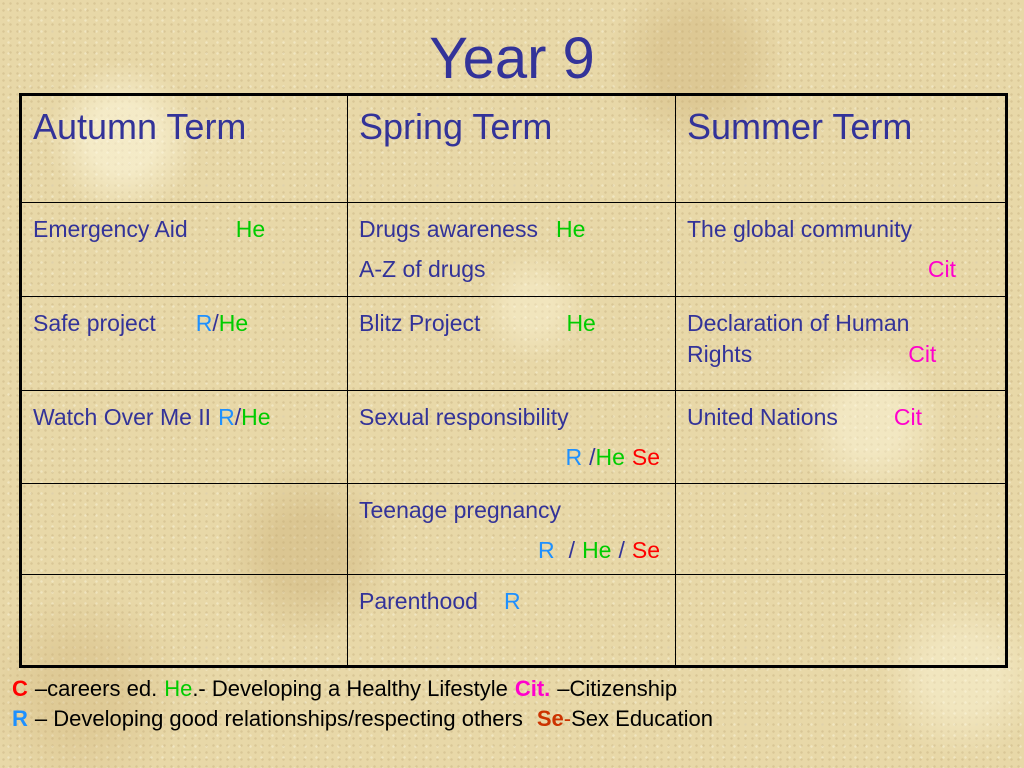  Describe the element at coordinates (841, 249) in the screenshot. I see `table-cell: The global community Cit` at that location.